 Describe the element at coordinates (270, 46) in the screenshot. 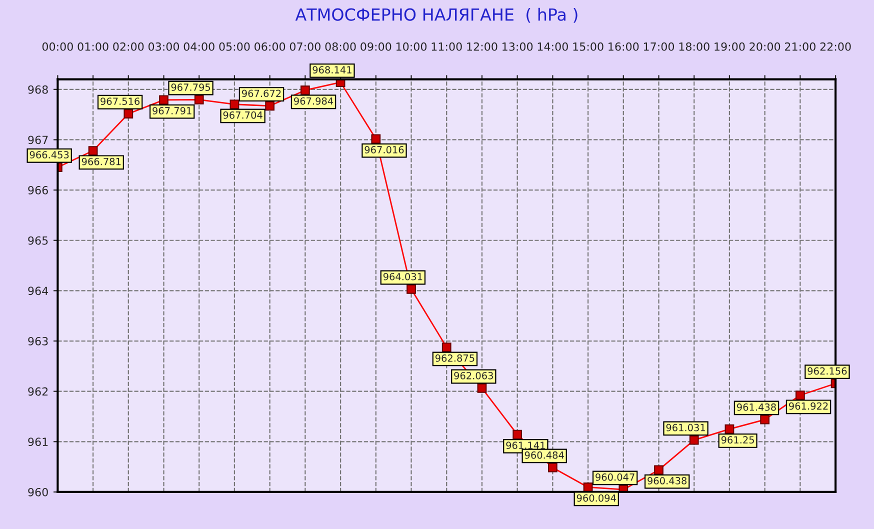

I see `x-tick-label: 06:00` at that location.